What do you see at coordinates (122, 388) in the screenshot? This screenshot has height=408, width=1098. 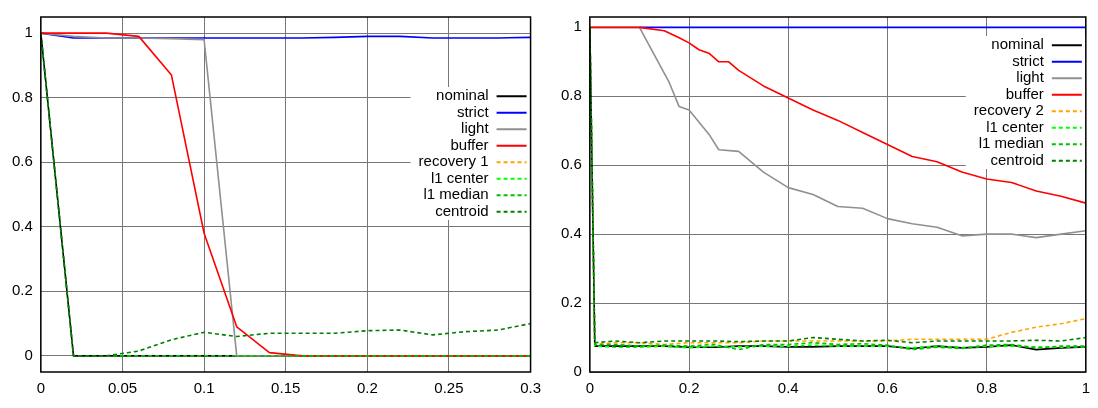 I see `x-tick-label: 0.05` at bounding box center [122, 388].